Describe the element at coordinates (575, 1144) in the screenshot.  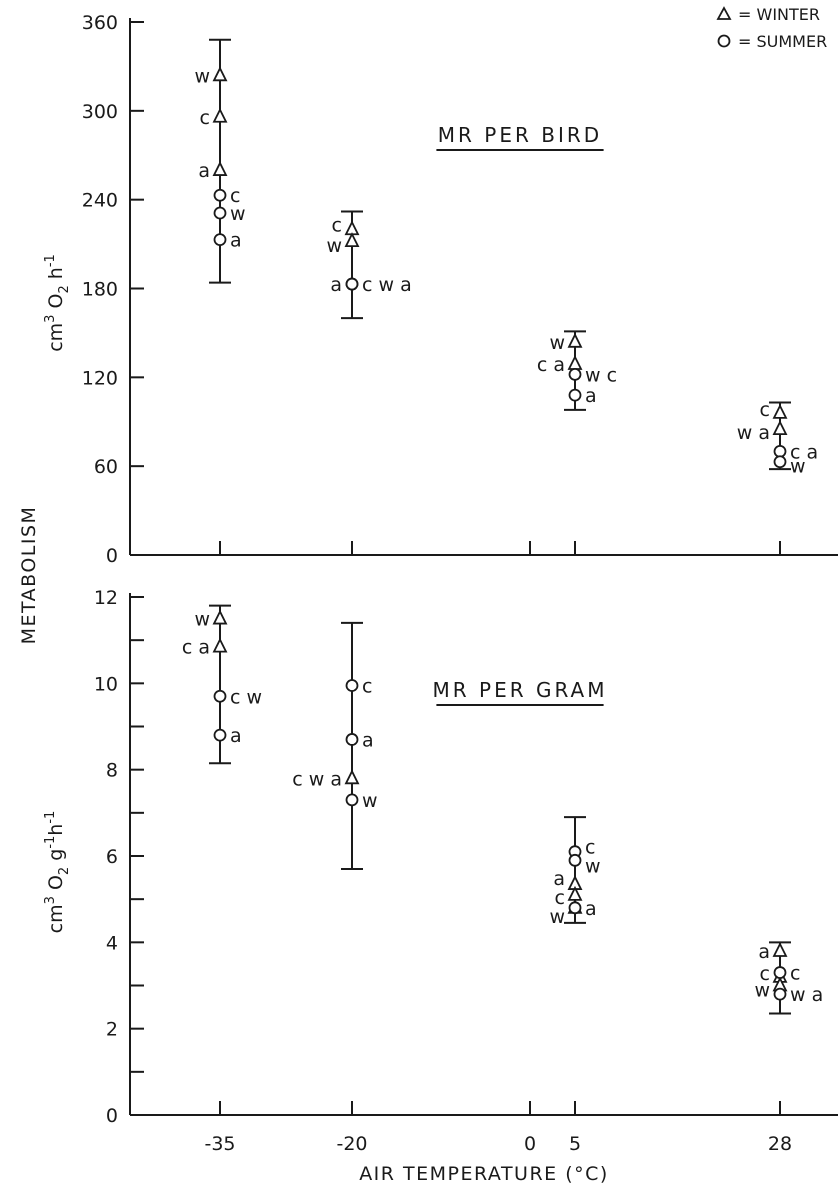
I see `x-tick-label: 5` at that location.